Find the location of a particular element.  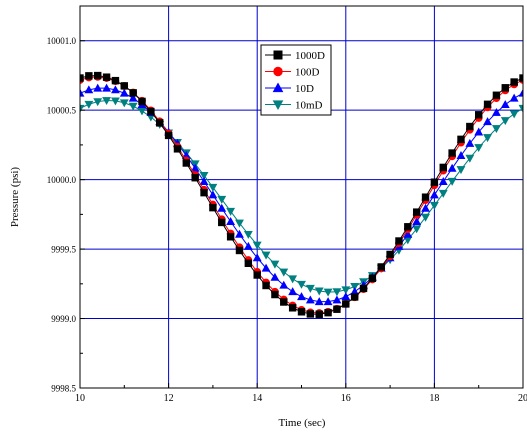

x-tick-label: 18 is located at coordinates (434, 398).